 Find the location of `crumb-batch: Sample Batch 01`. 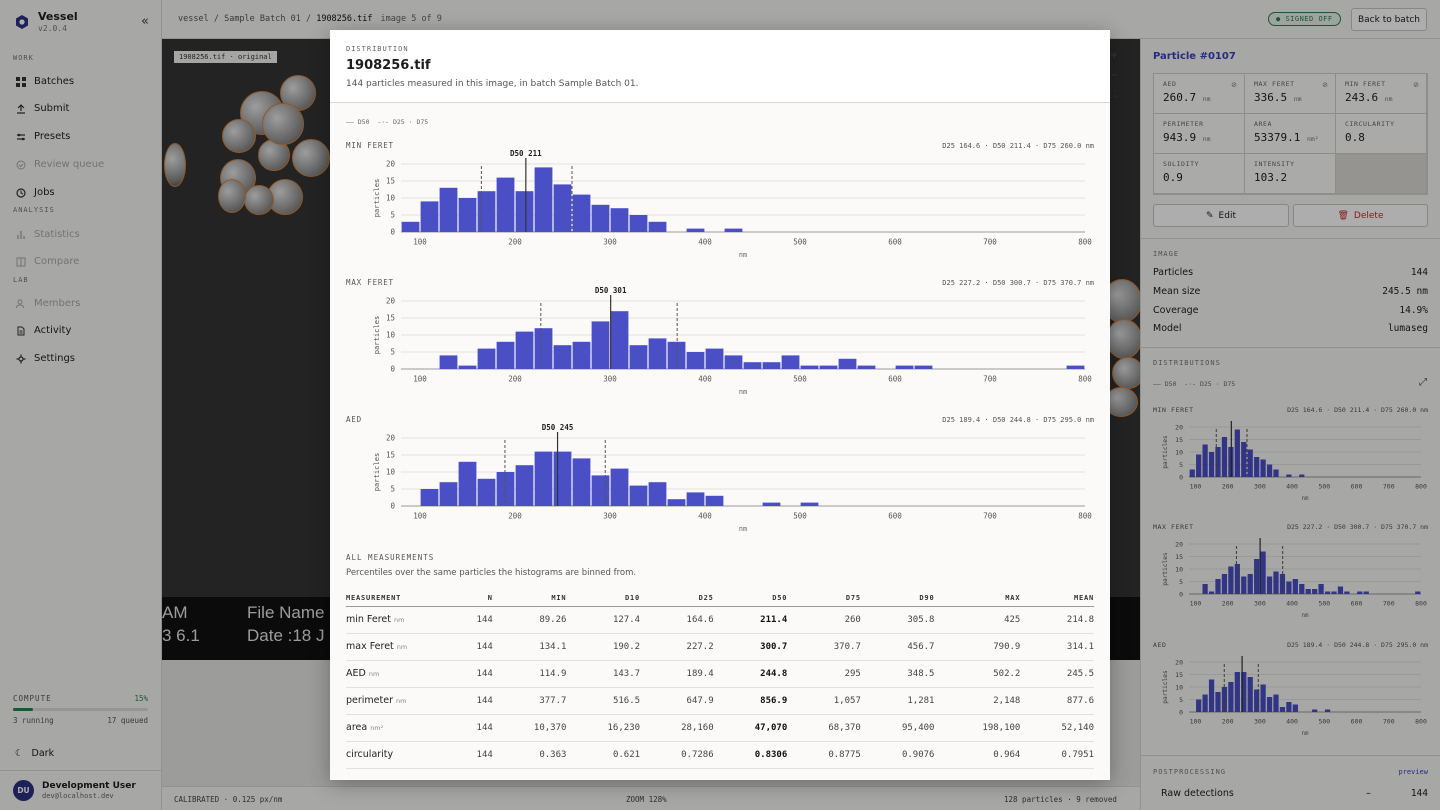

crumb-batch: Sample Batch 01 is located at coordinates (262, 19).